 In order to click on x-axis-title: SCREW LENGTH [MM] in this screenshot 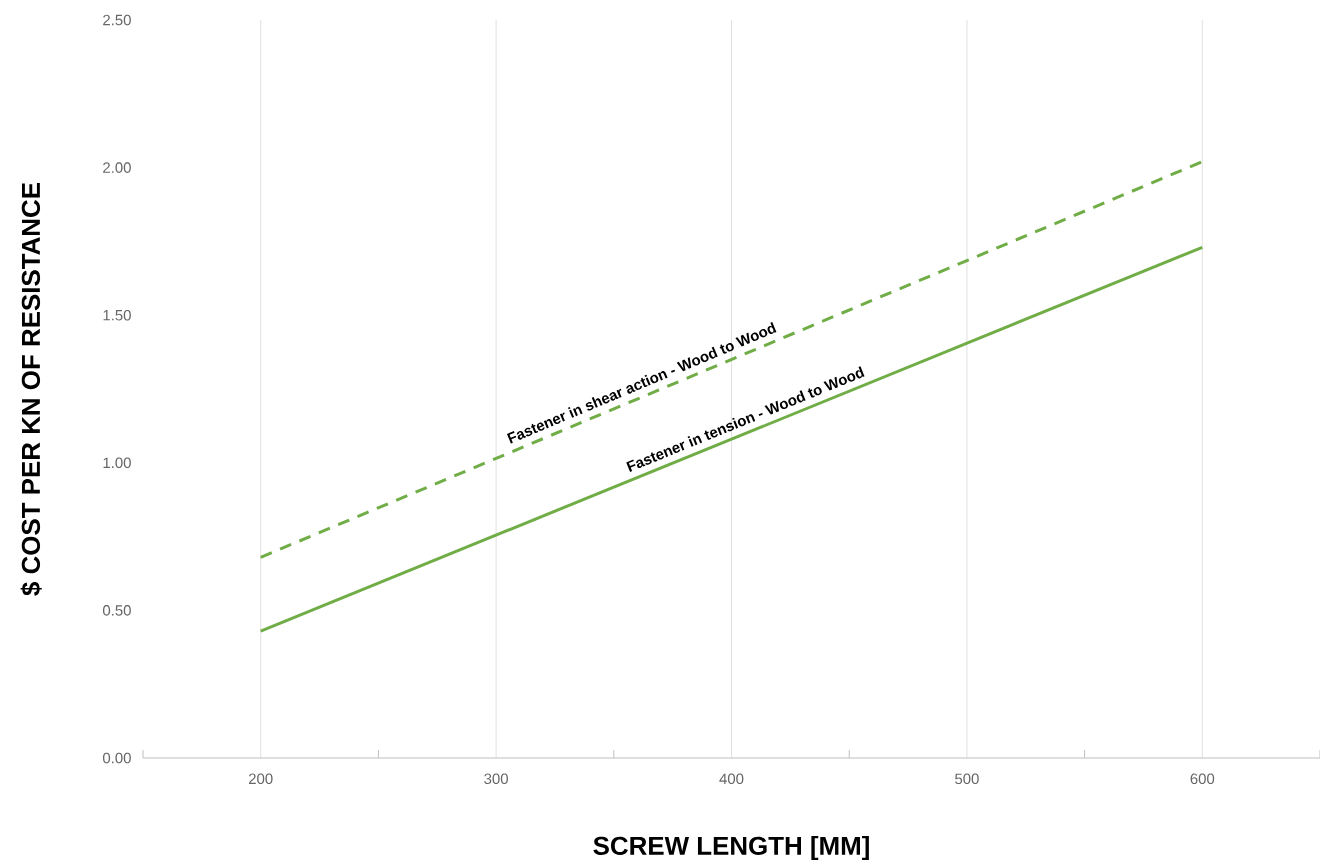, I will do `click(731, 848)`.